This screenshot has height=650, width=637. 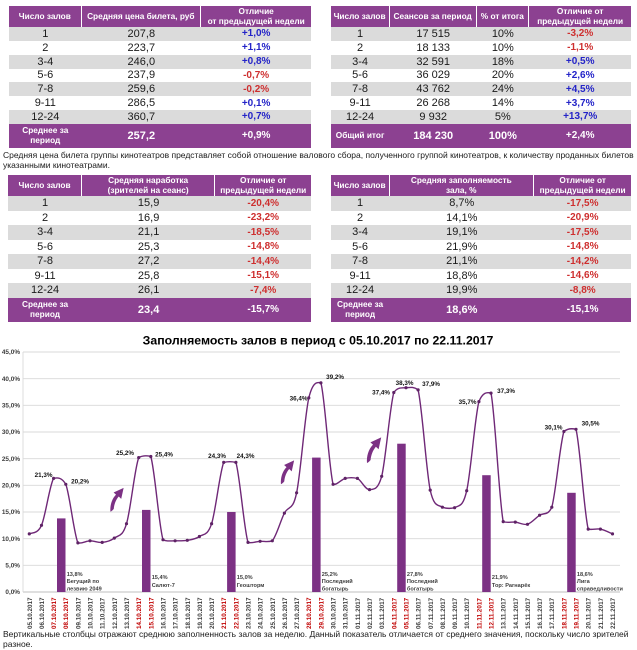 I want to click on svg-text: 18.10.2017, so click(x=188, y=613).